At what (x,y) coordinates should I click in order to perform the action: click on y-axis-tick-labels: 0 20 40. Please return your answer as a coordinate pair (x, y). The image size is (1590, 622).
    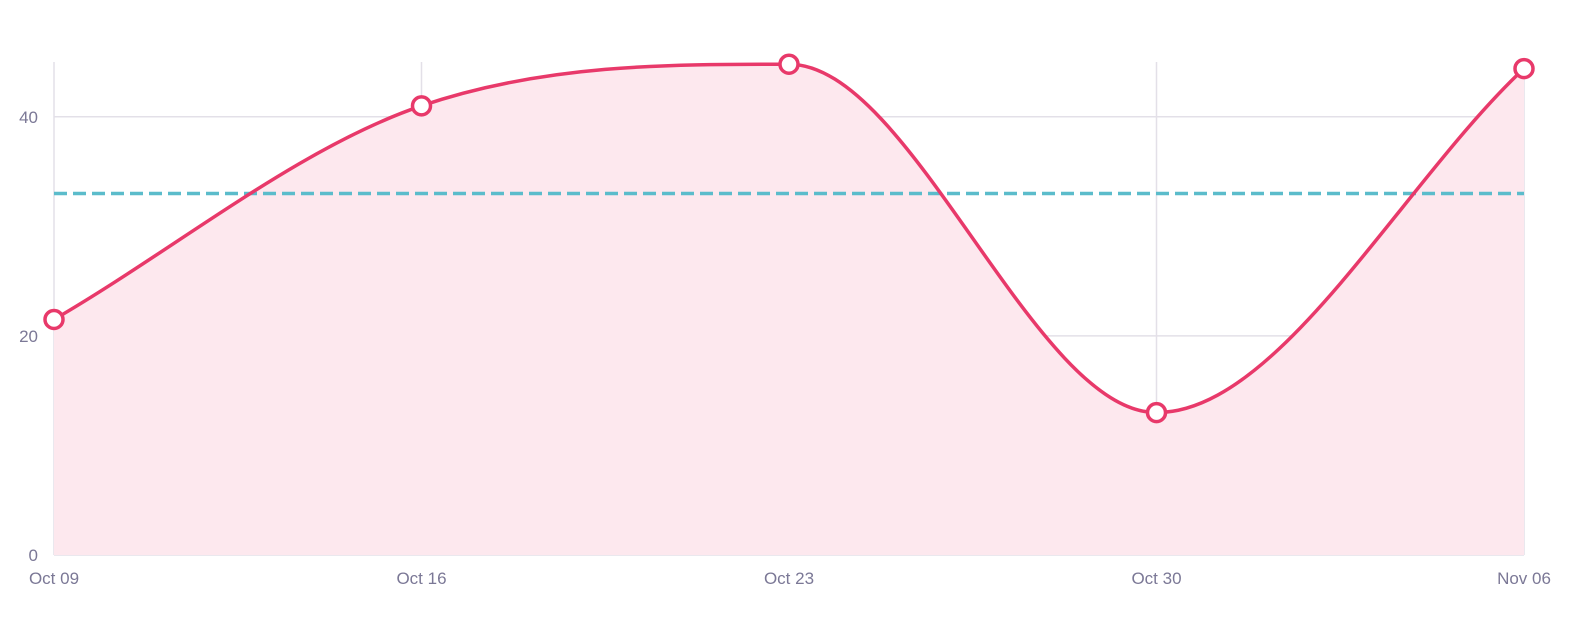
    Looking at the image, I should click on (28, 336).